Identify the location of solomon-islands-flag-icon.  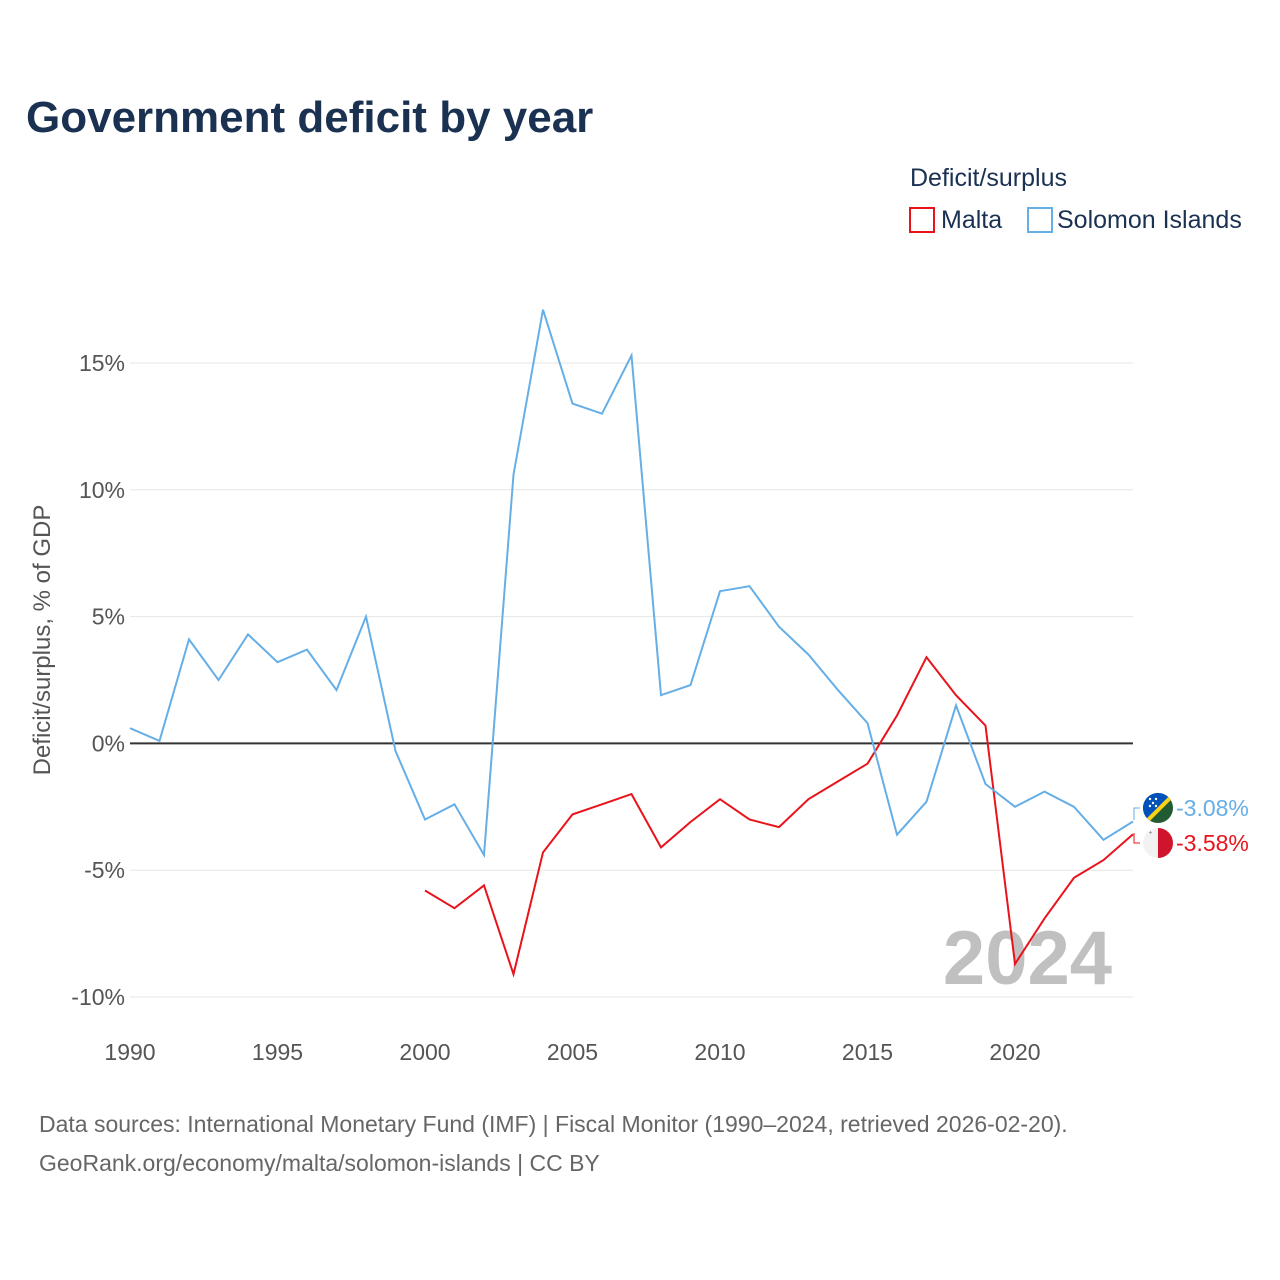
(1158, 808).